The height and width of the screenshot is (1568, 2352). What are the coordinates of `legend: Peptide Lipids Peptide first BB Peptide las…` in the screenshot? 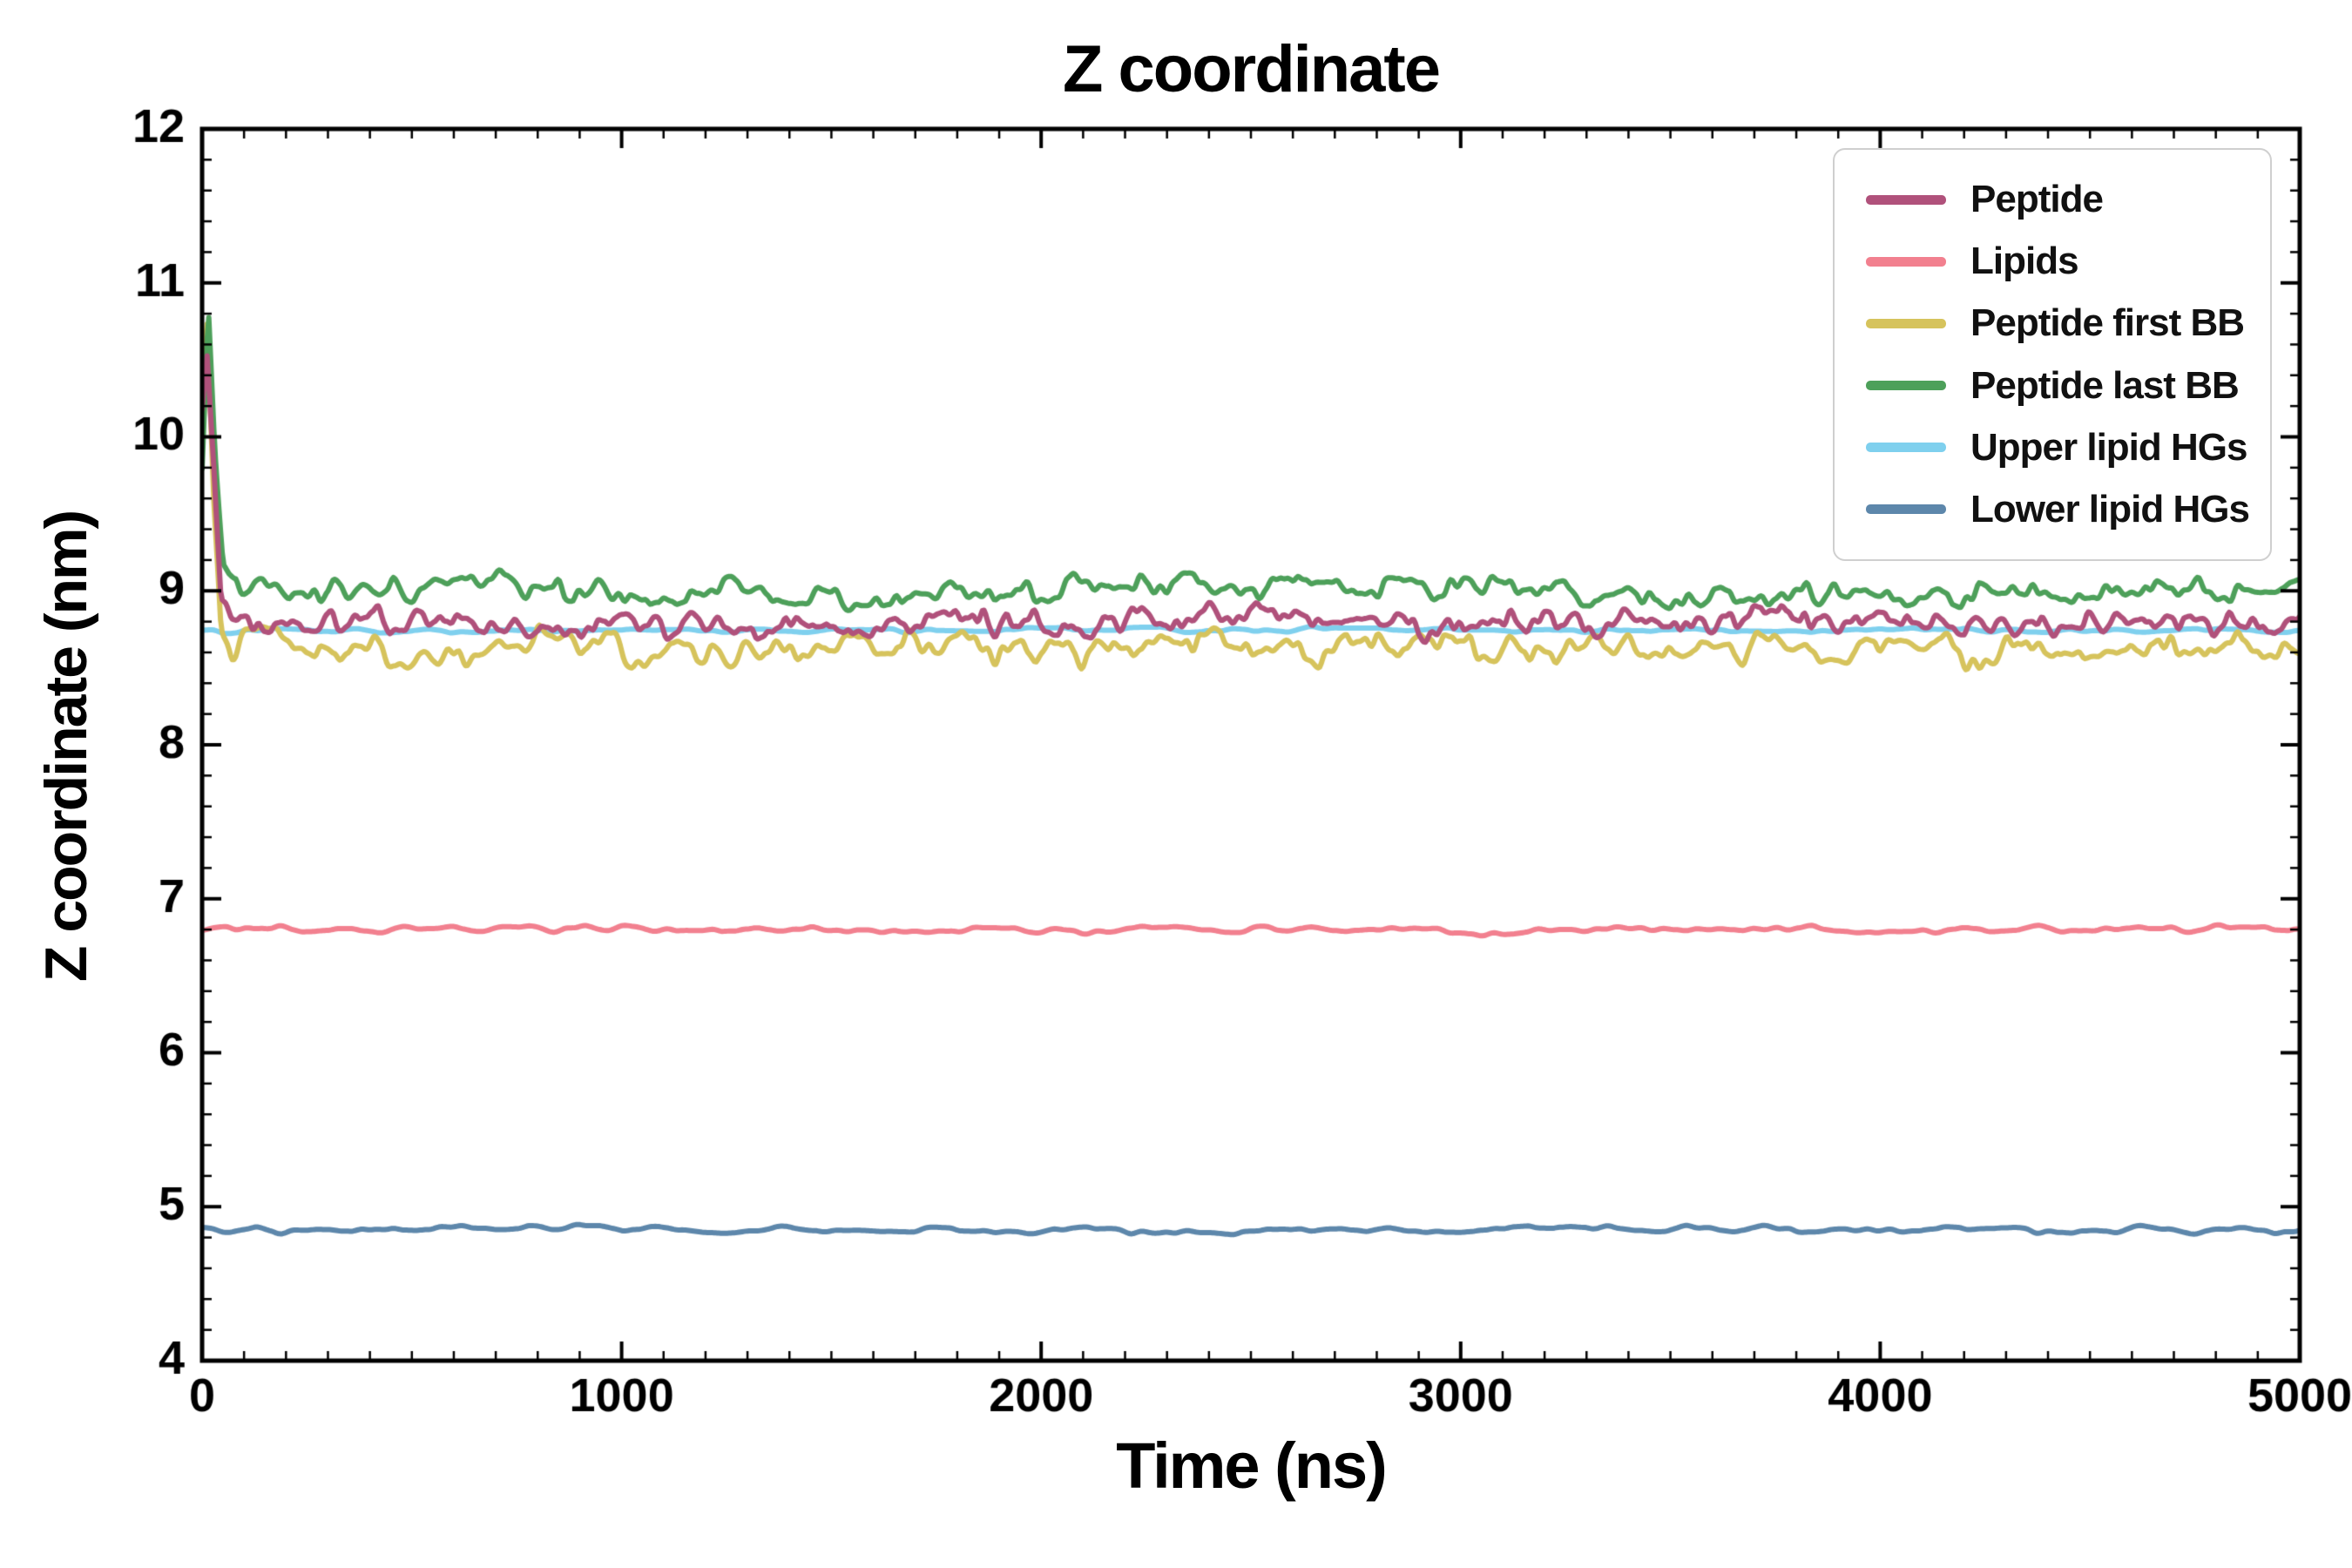 It's located at (2052, 354).